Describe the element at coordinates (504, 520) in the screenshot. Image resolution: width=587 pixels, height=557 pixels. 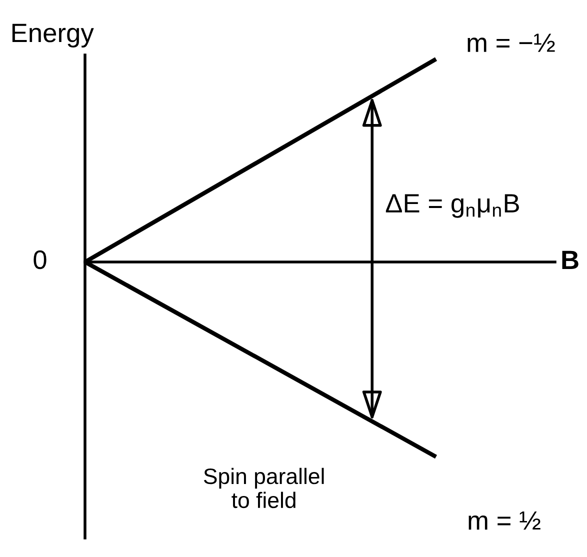
I see `text: m = ½` at that location.